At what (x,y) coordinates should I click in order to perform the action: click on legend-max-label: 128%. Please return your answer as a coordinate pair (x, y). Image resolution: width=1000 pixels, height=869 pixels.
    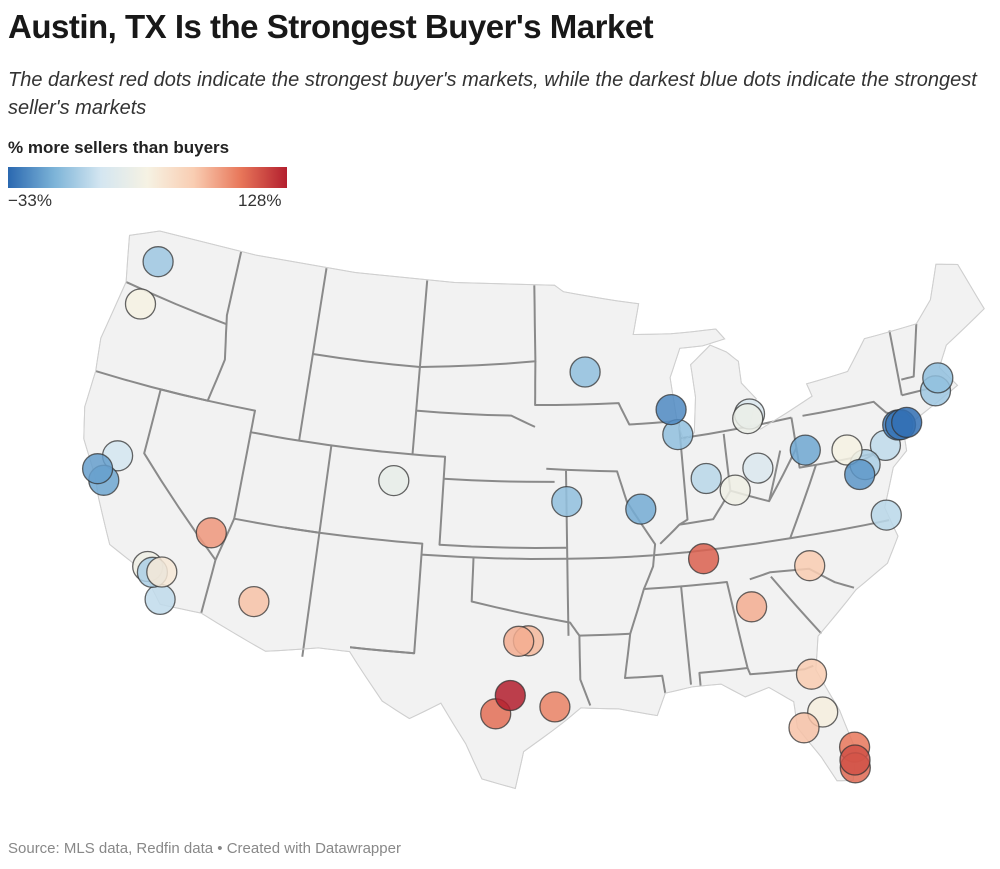
    Looking at the image, I should click on (260, 200).